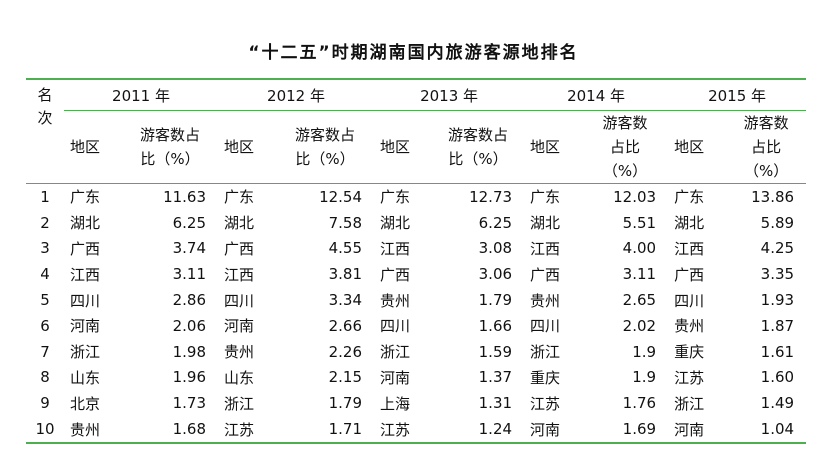 This screenshot has height=466, width=827. I want to click on rank-cell: 8, so click(45, 377).